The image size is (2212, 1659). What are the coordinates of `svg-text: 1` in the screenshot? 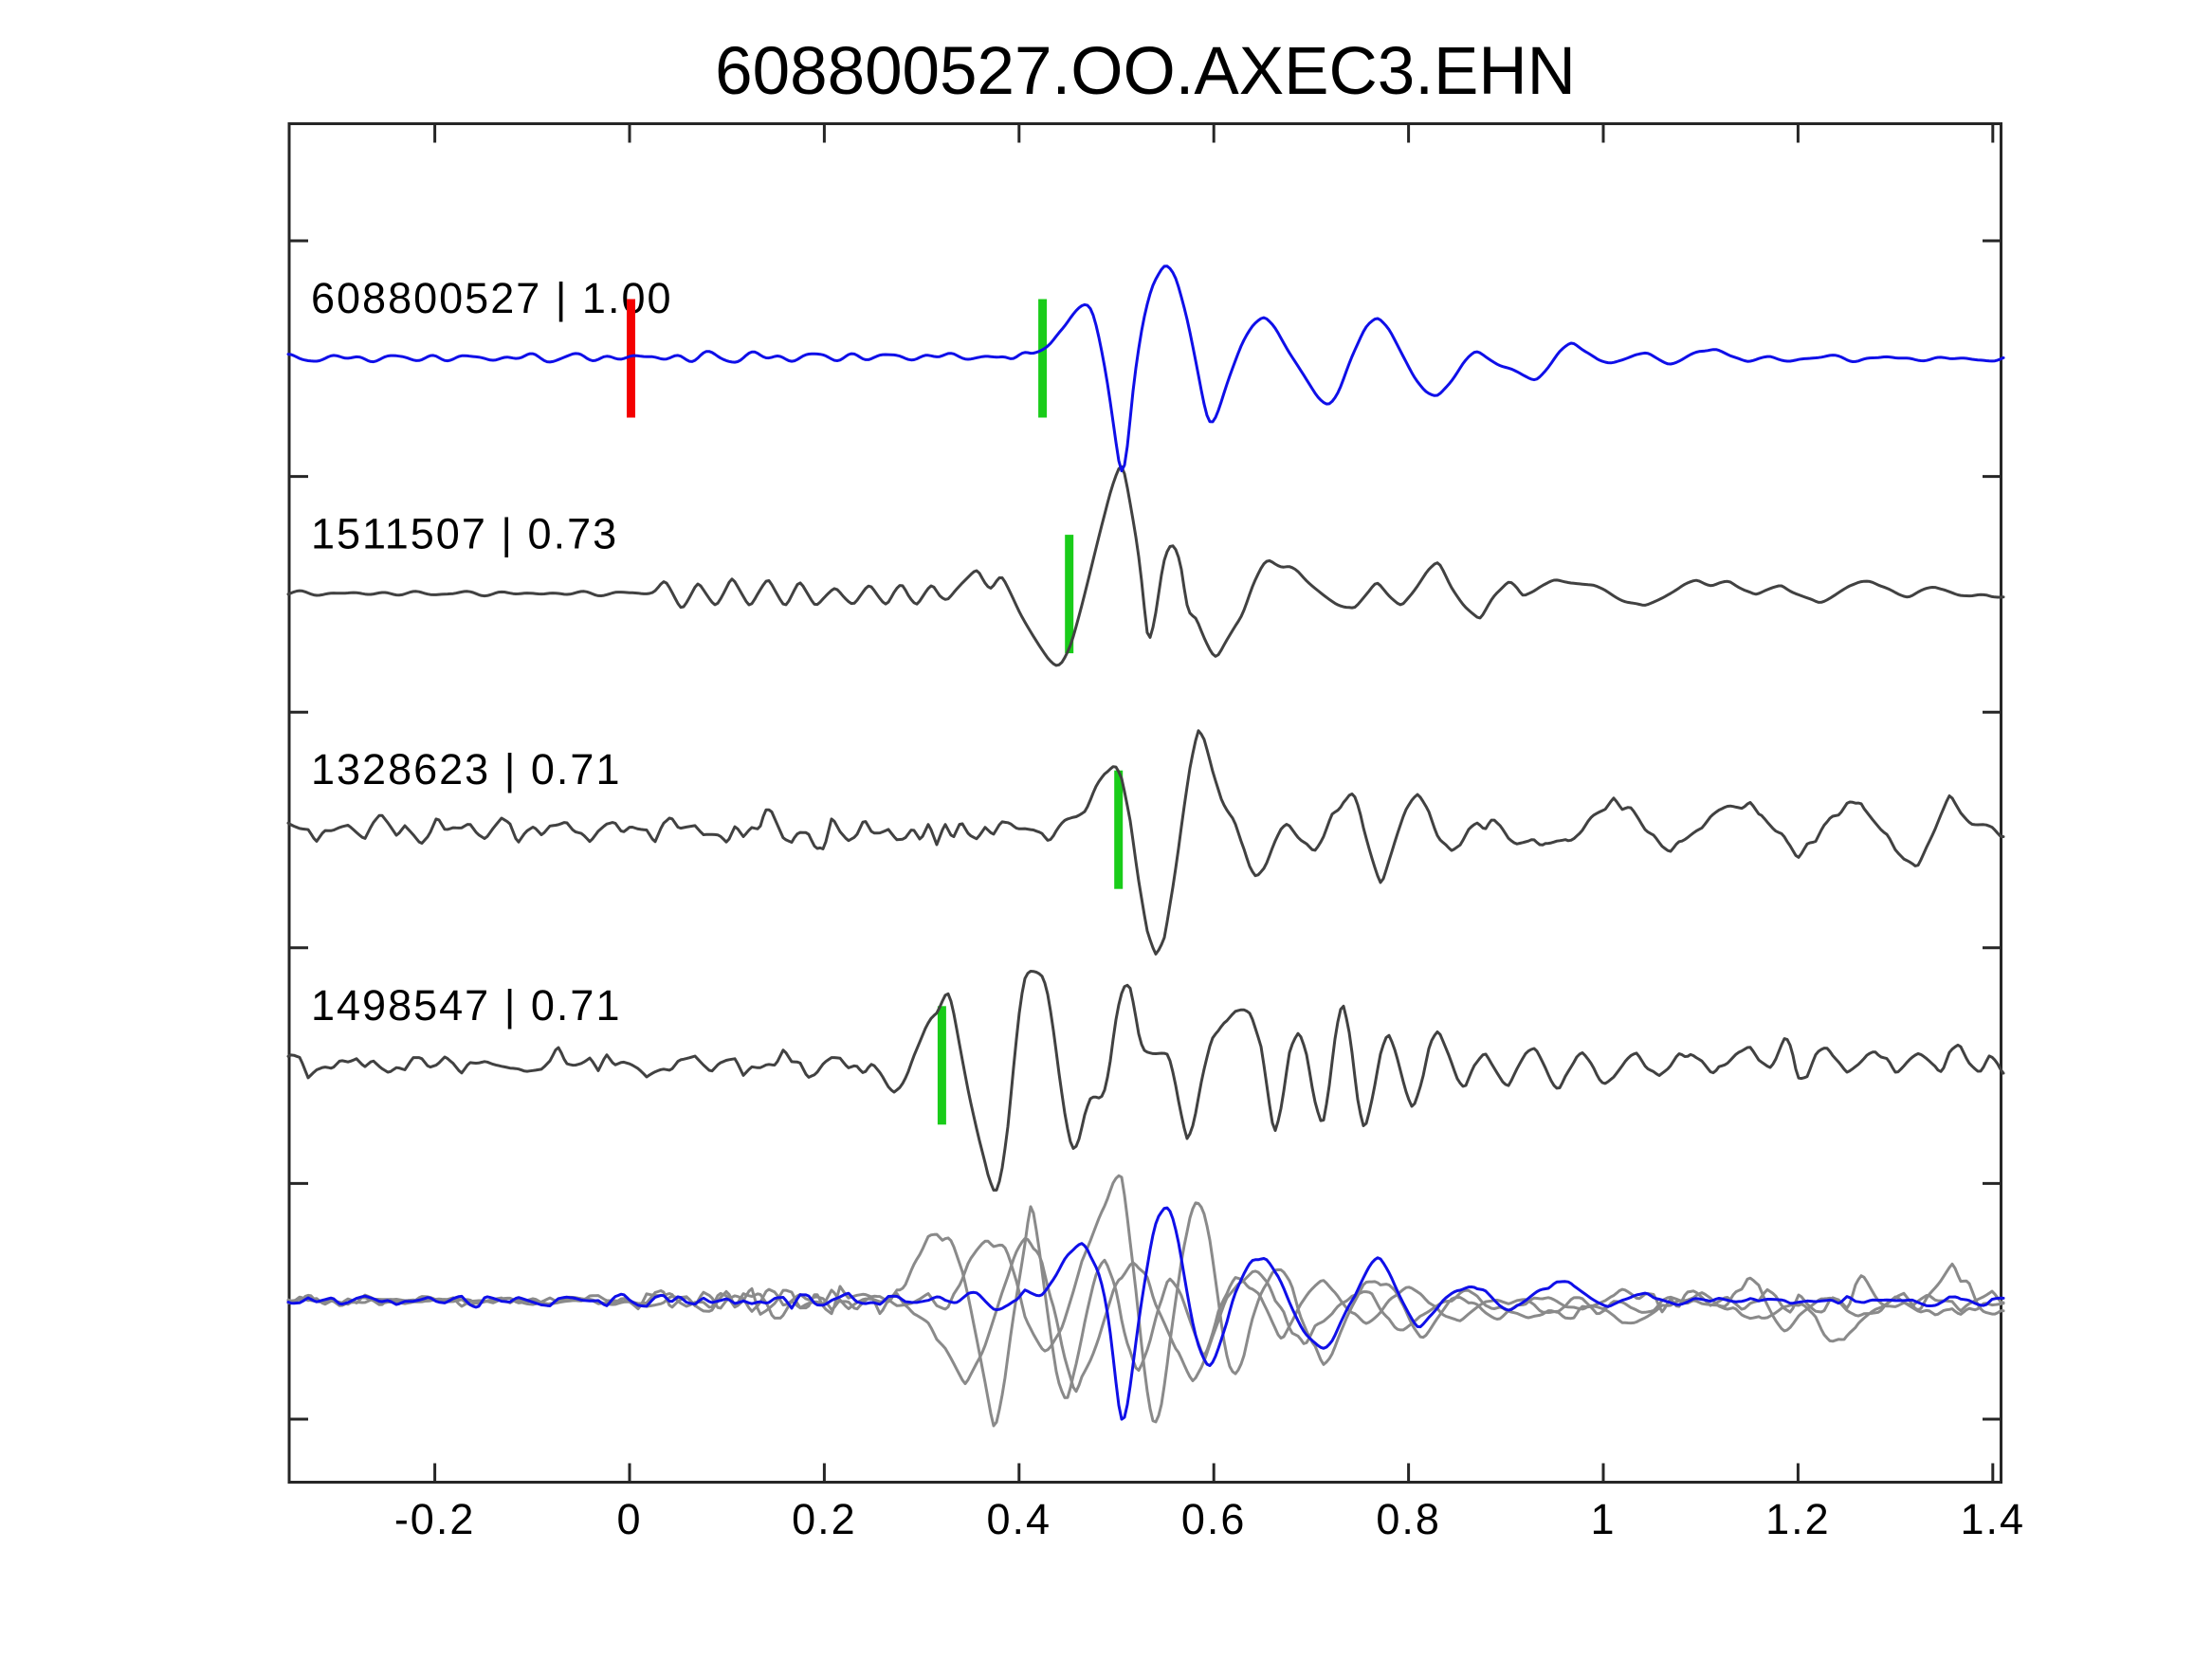 It's located at (1603, 1519).